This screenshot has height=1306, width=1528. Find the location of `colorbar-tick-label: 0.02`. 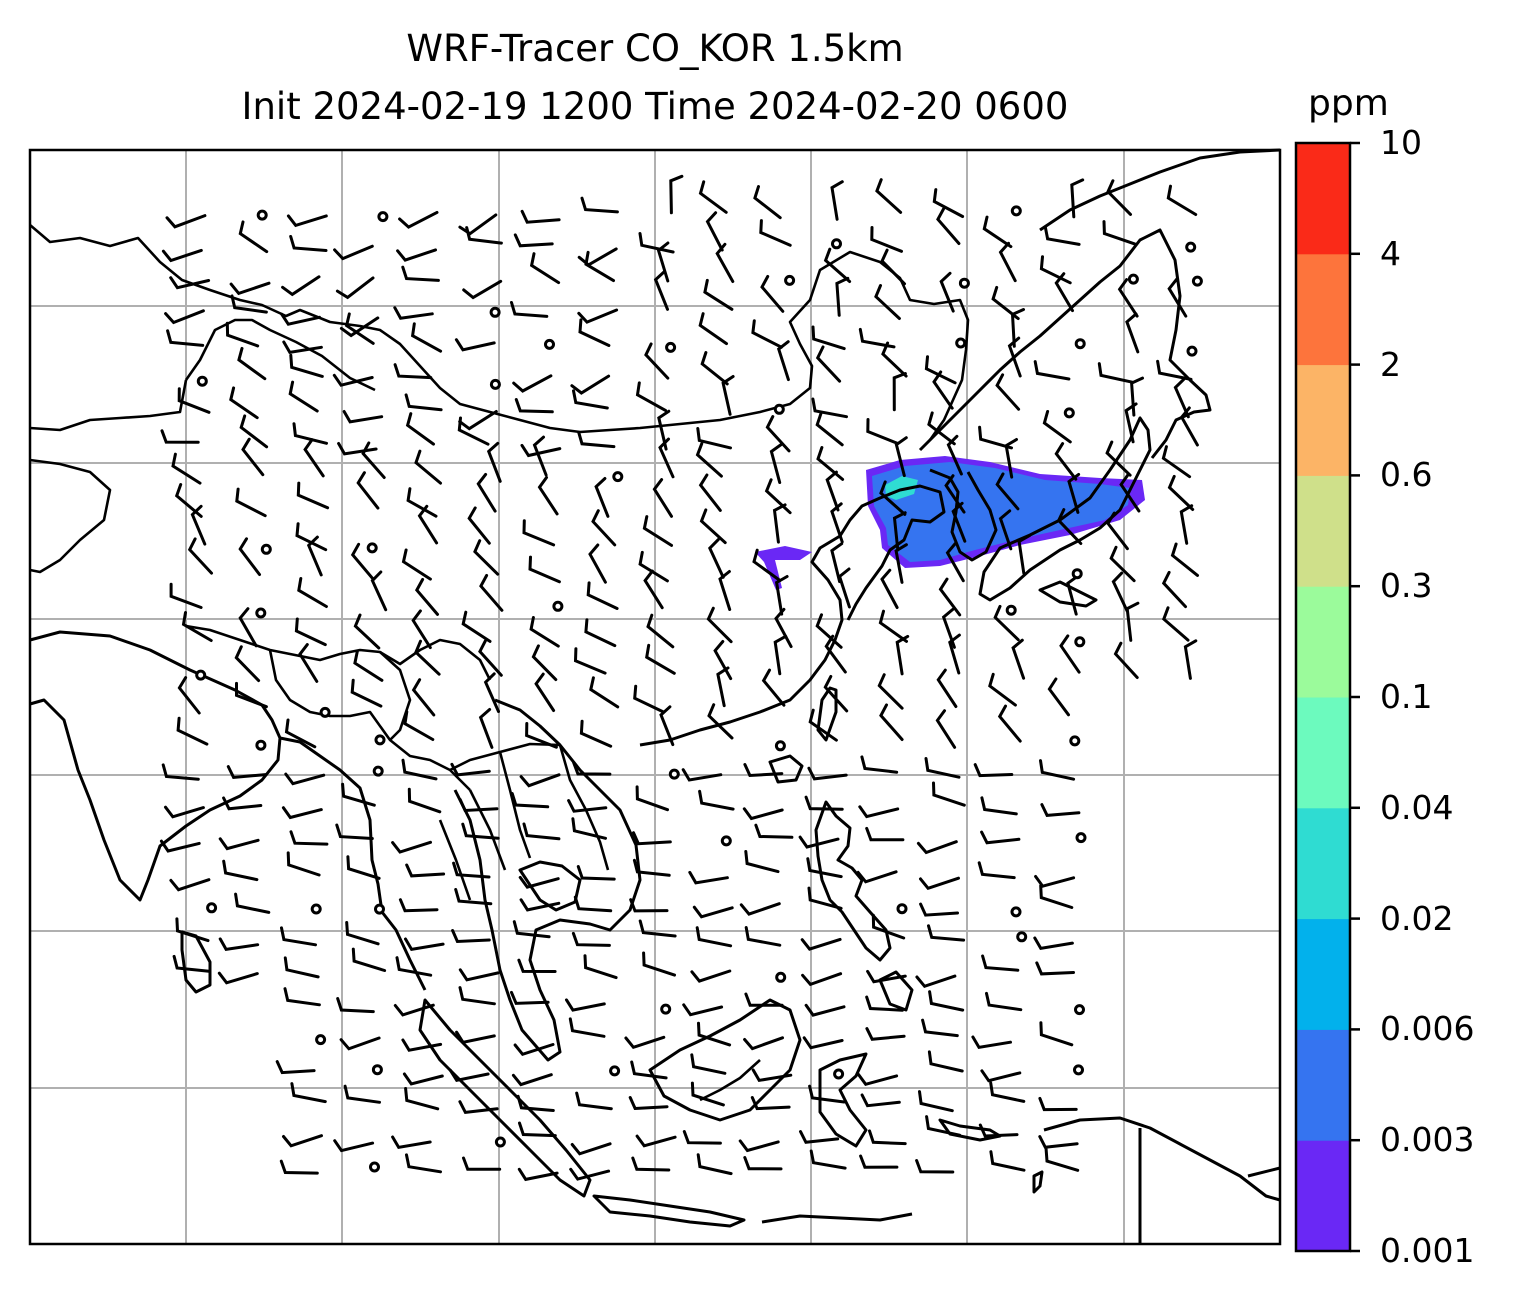

colorbar-tick-label: 0.02 is located at coordinates (1417, 918).